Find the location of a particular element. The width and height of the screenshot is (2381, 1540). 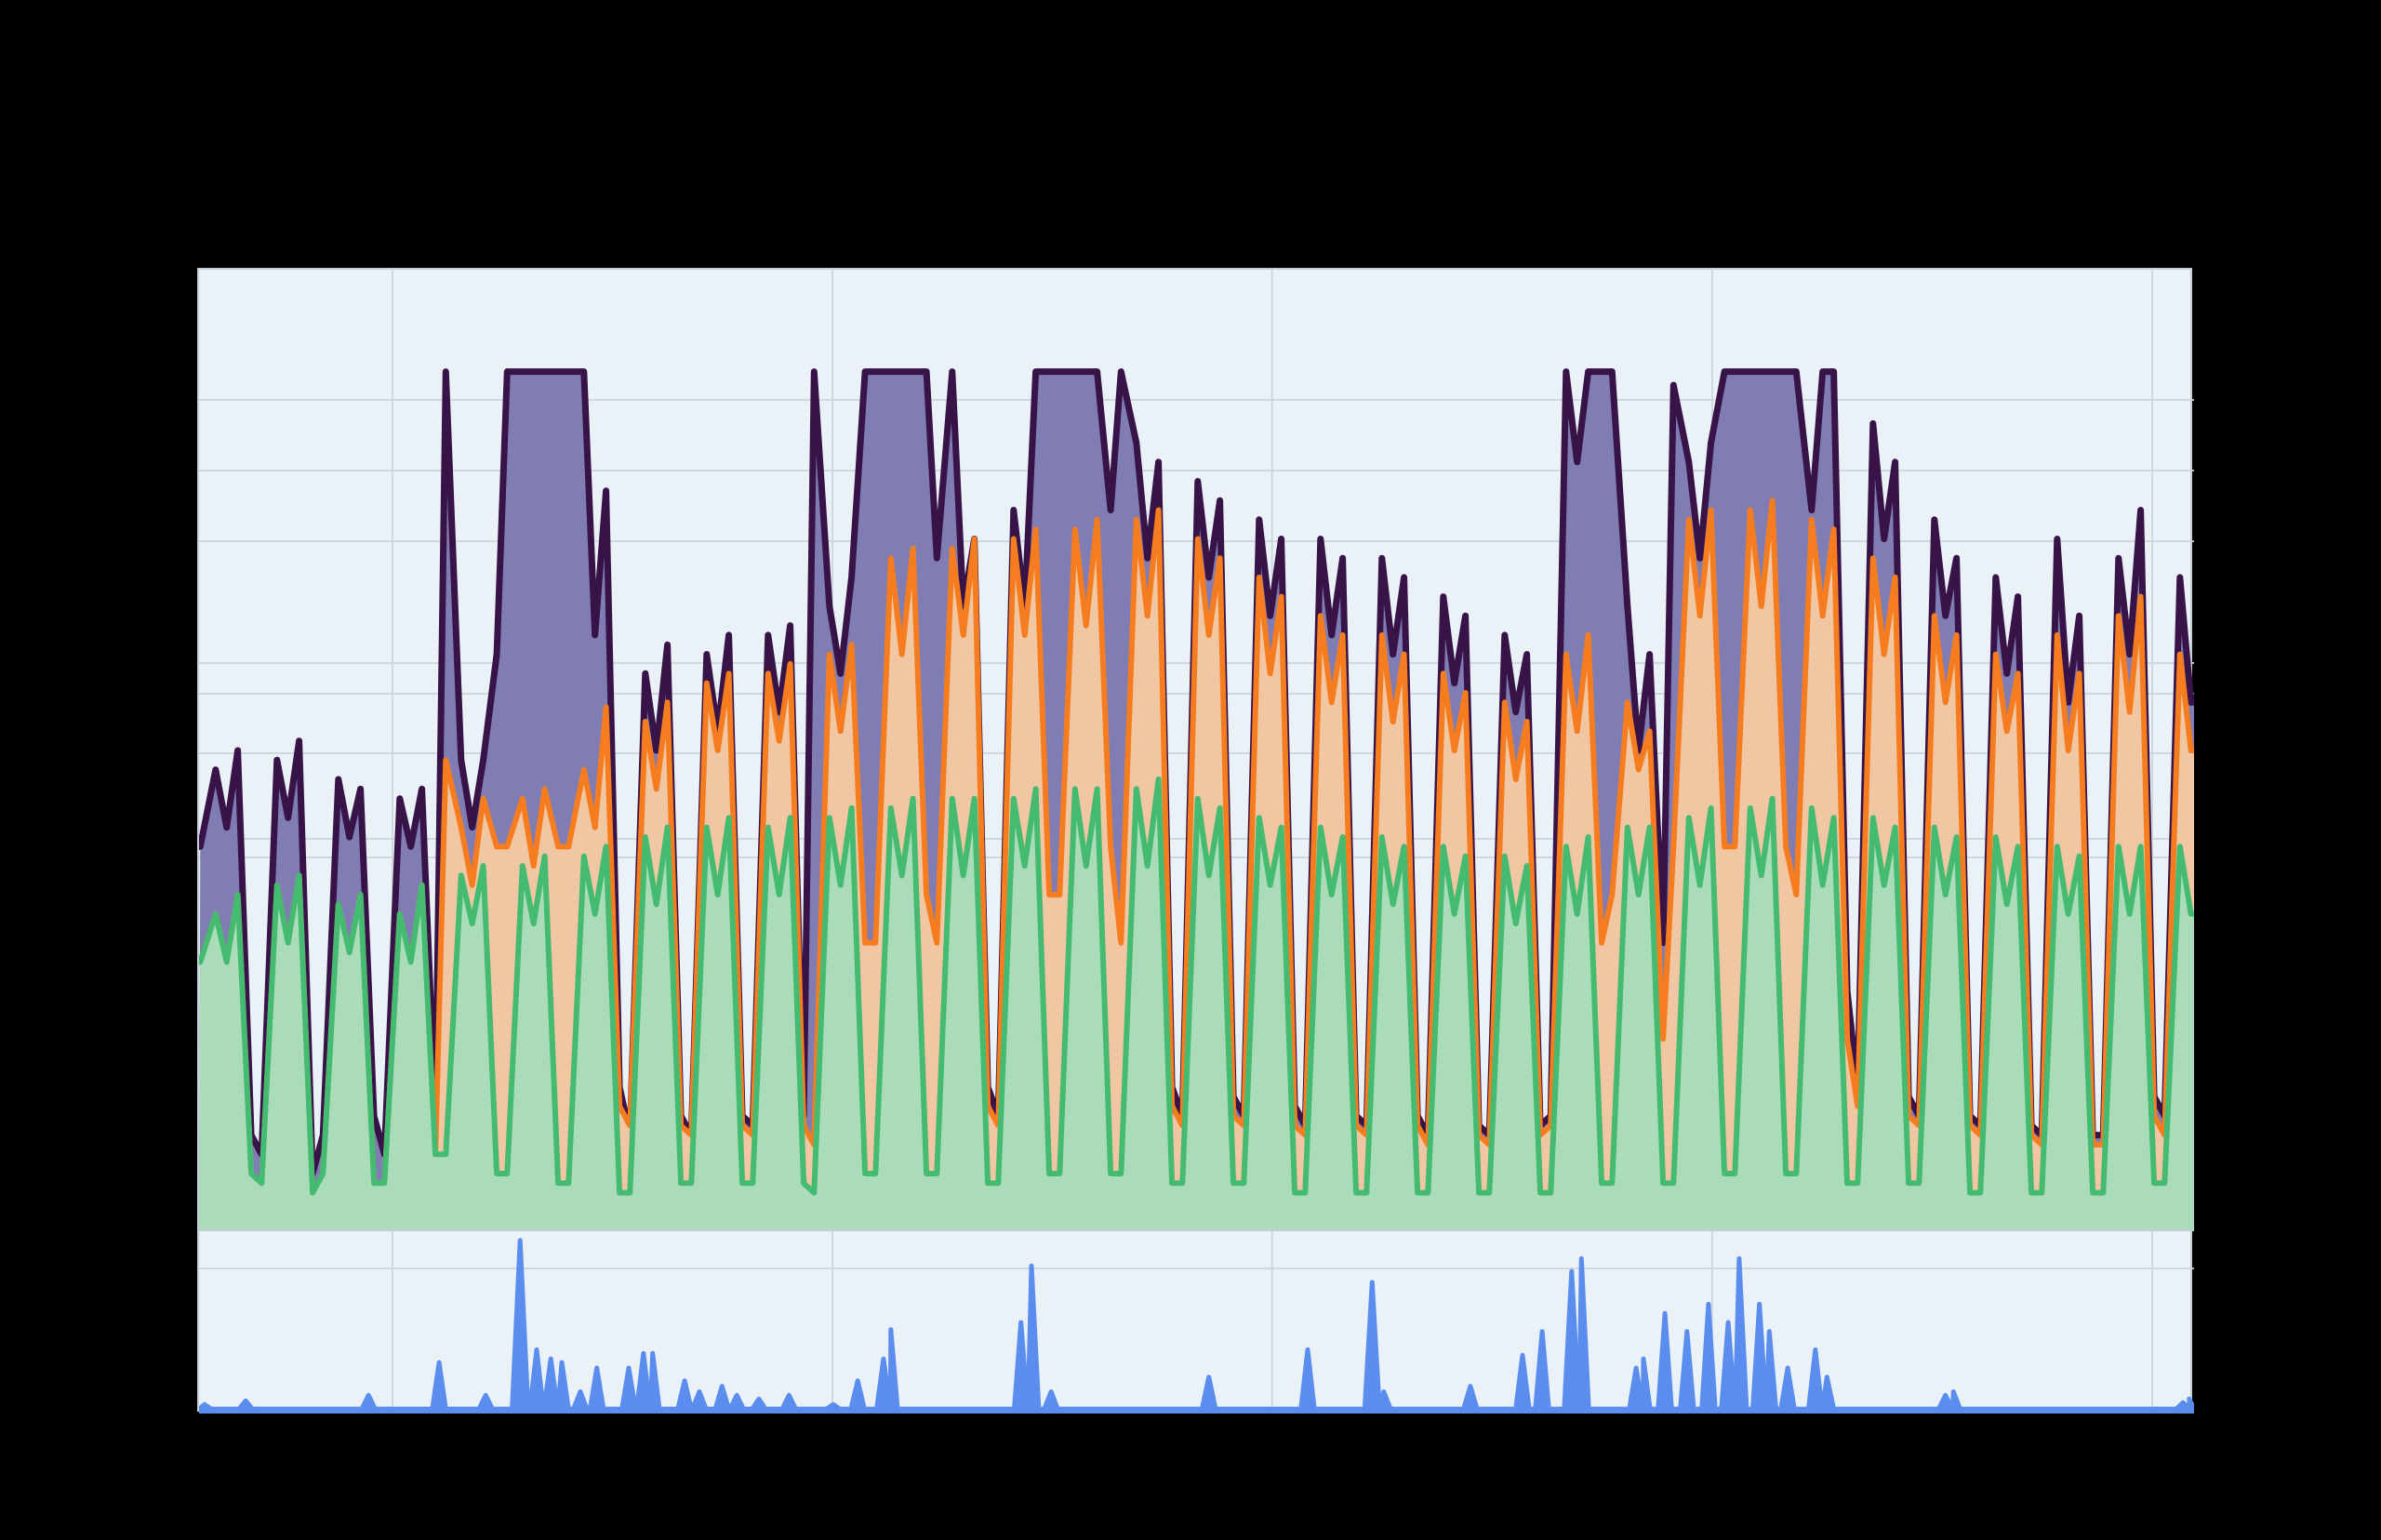

series-blue-line is located at coordinates (1196, 1325).